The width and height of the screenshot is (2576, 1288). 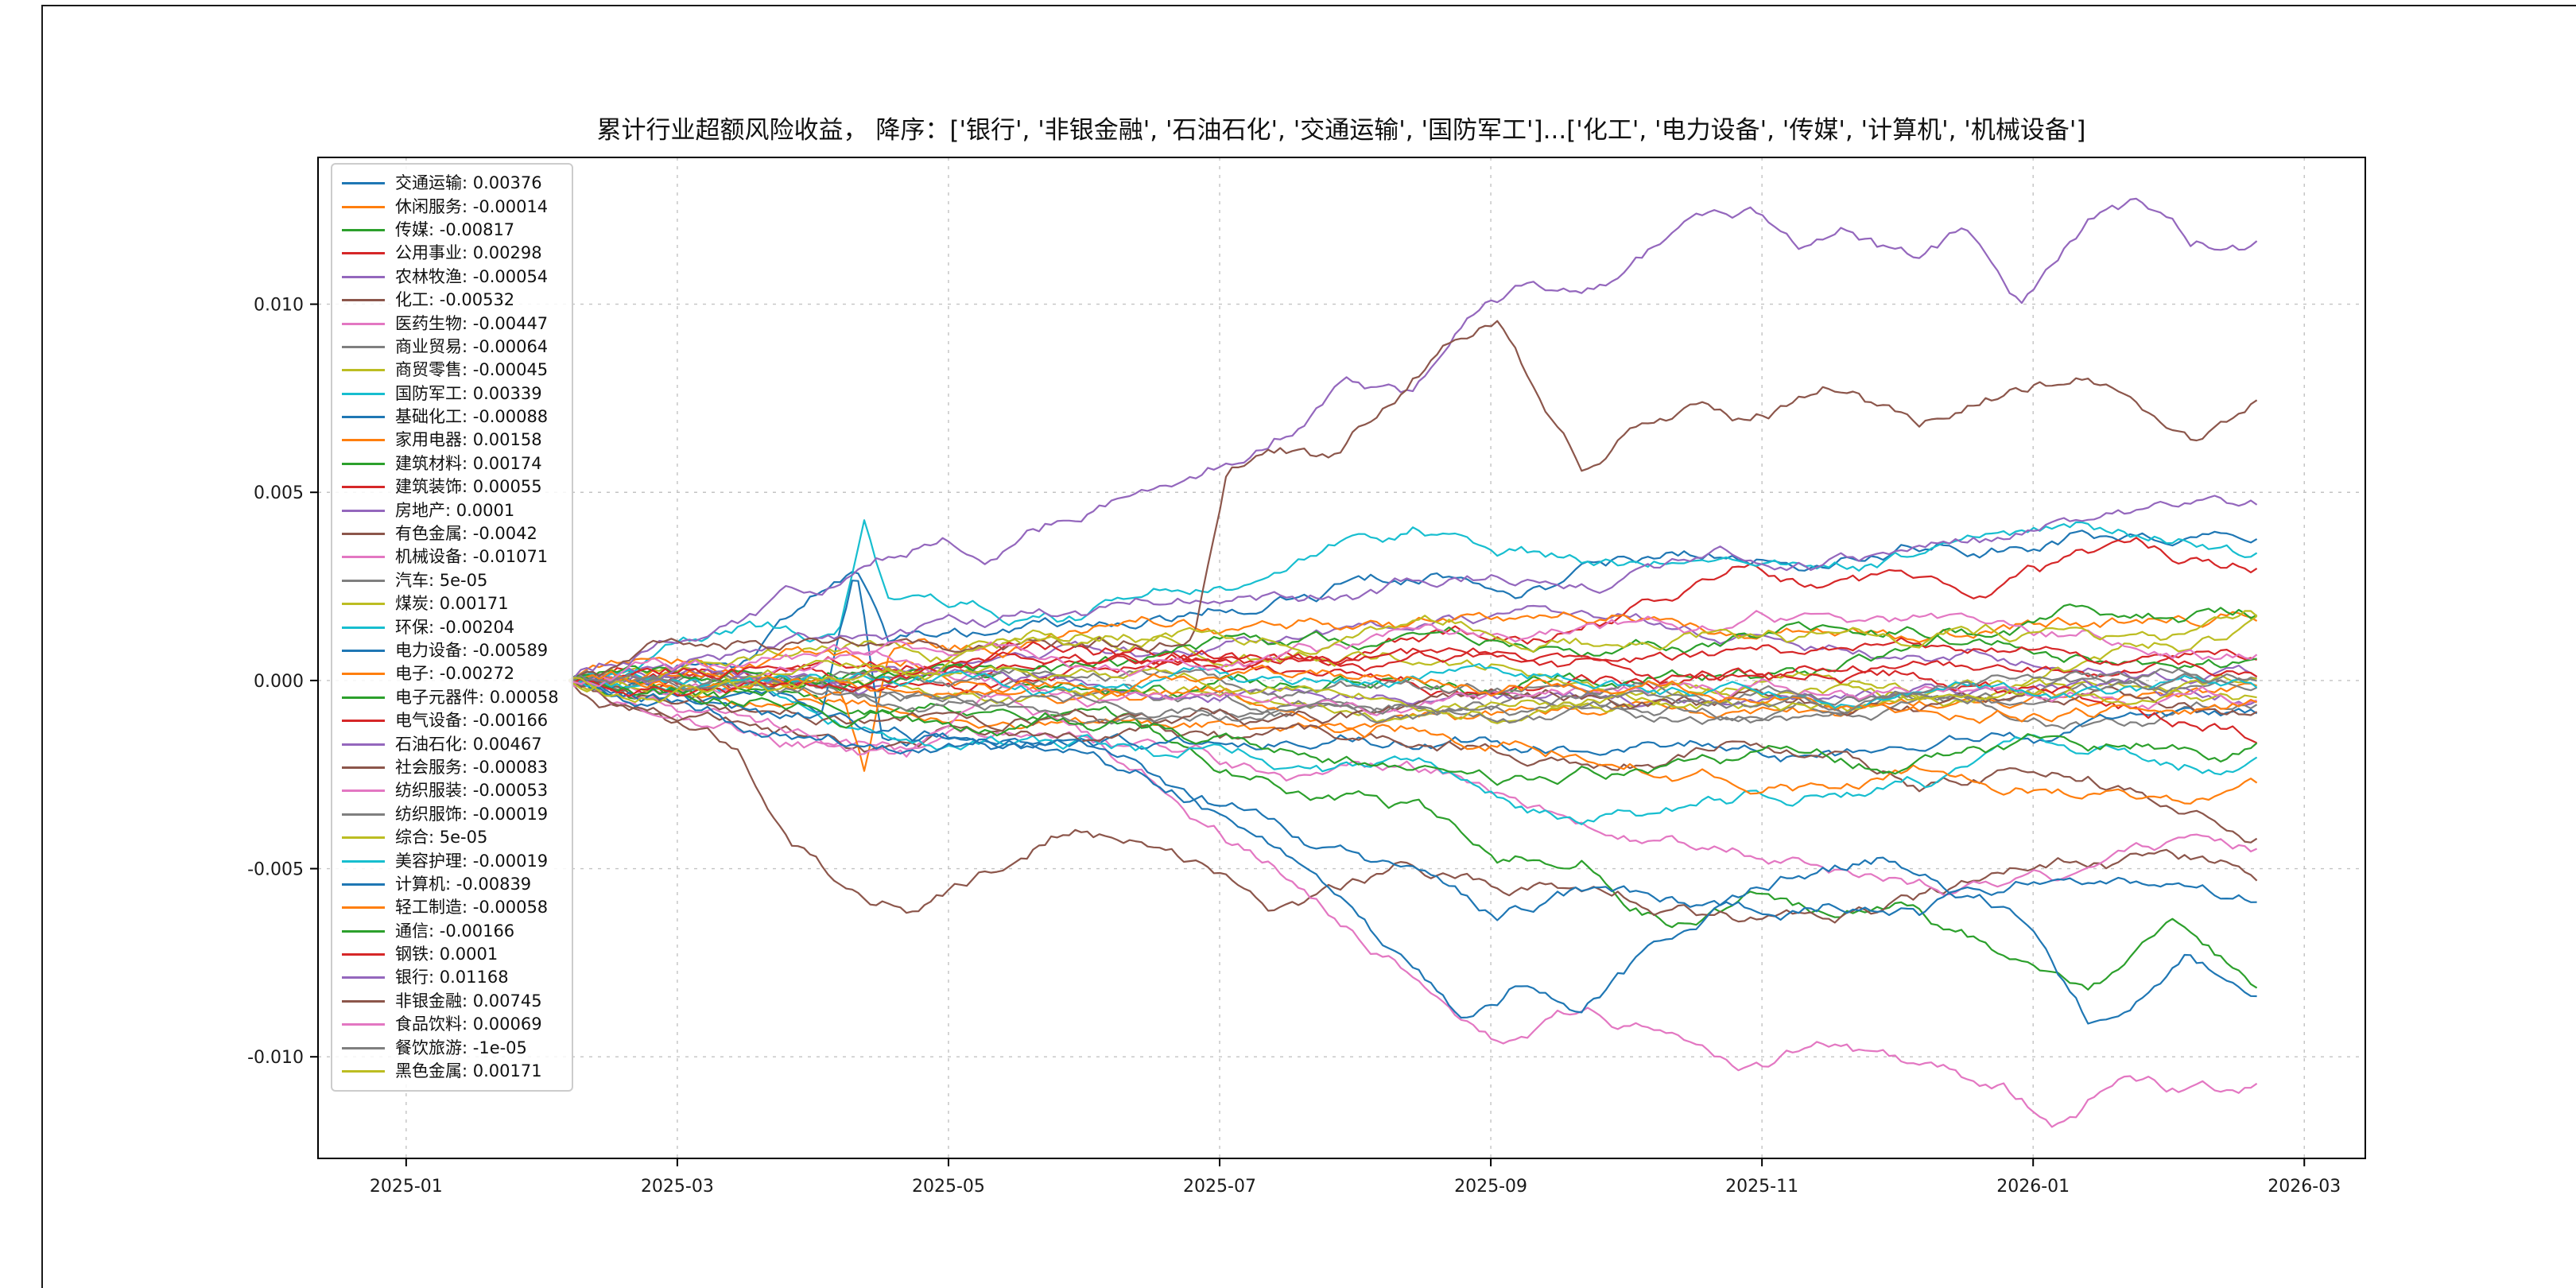 I want to click on legend-item: 餐饮旅游: -1e-05, so click(x=451, y=1047).